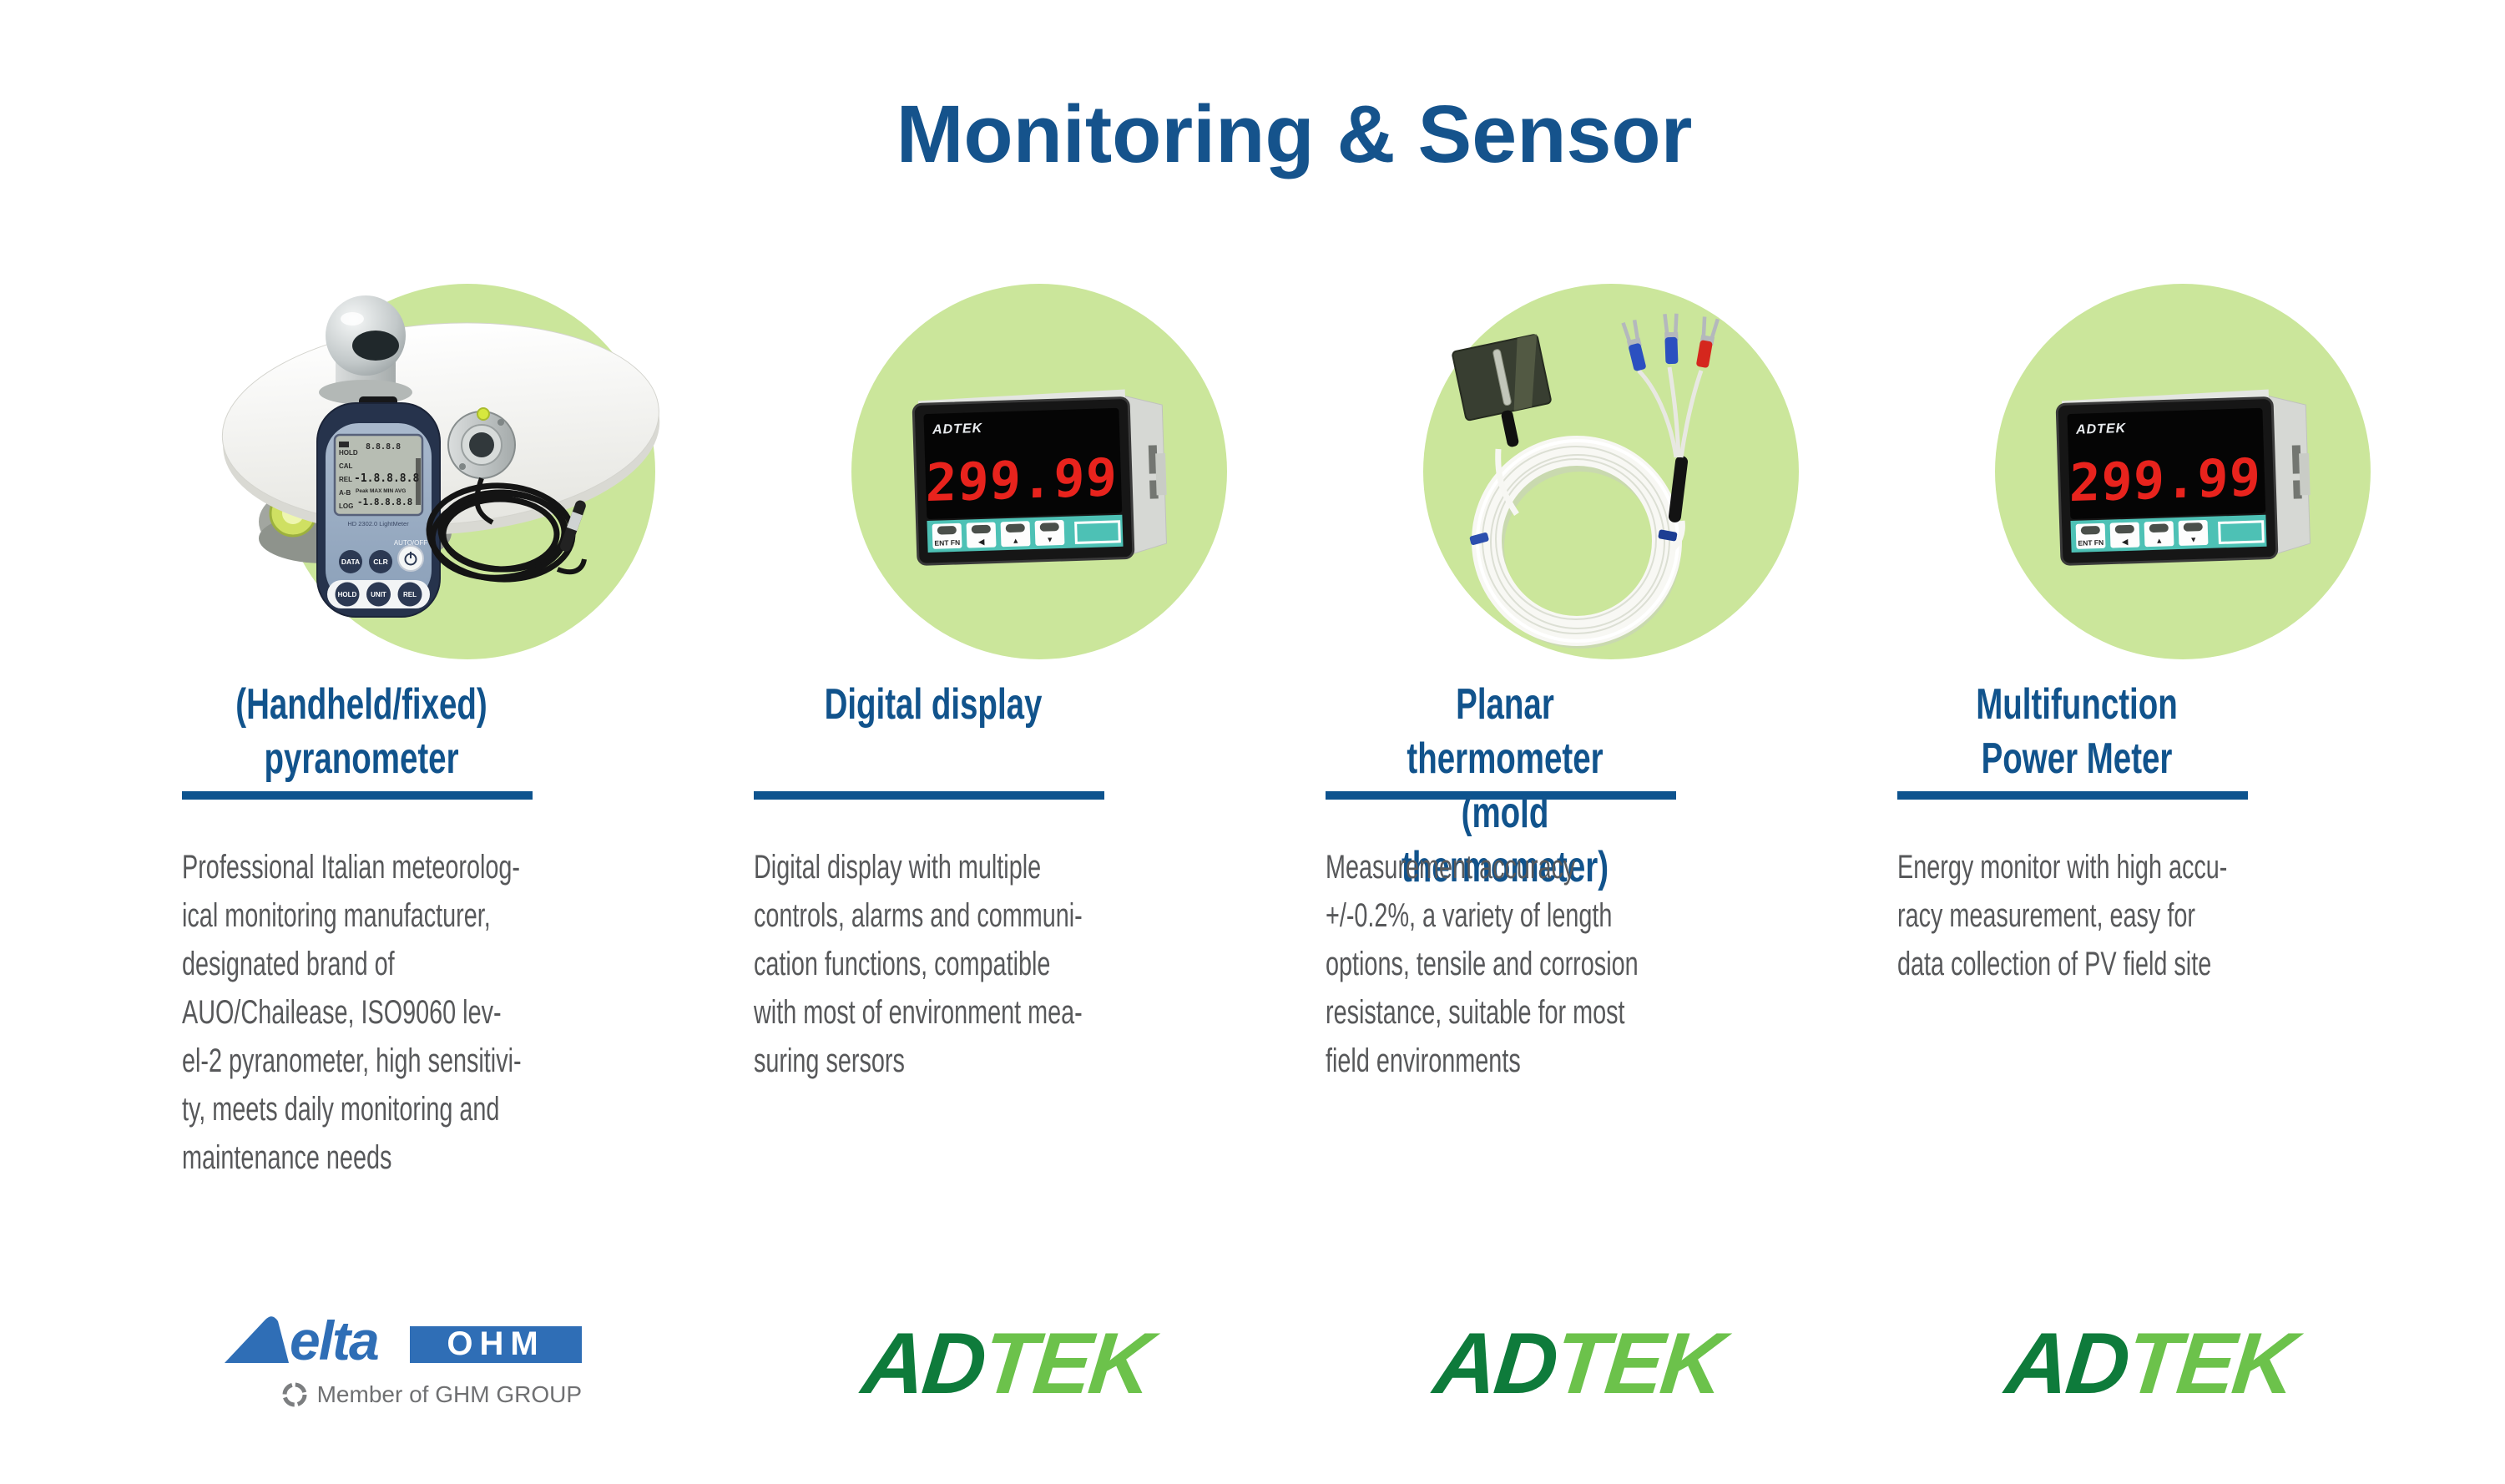  What do you see at coordinates (506, 530) in the screenshot?
I see `sensor-cable-coil` at bounding box center [506, 530].